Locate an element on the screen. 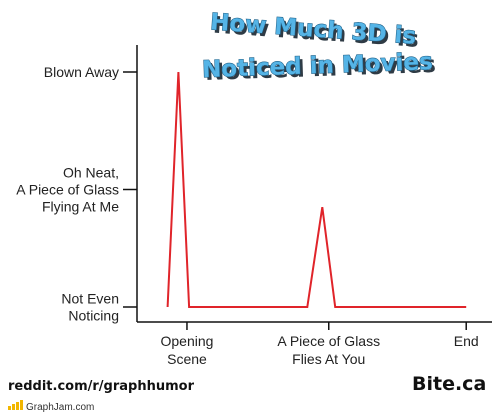 This screenshot has width=500, height=412. graphjam-bars-icon is located at coordinates (15, 405).